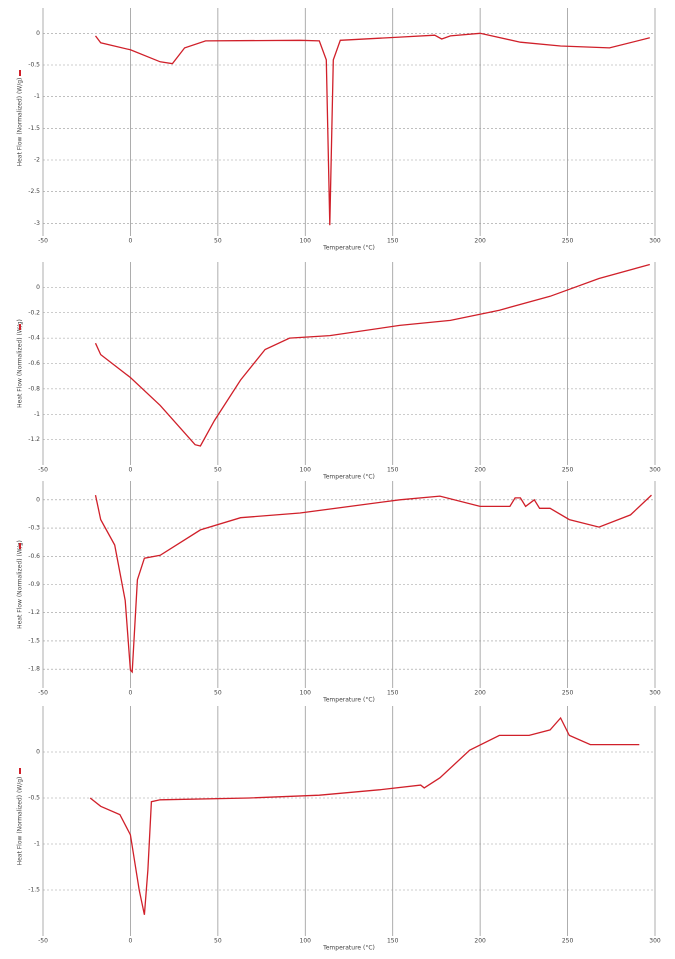 Image resolution: width=675 pixels, height=959 pixels. Describe the element at coordinates (34, 388) in the screenshot. I see `y-tick-label: -0.8` at that location.